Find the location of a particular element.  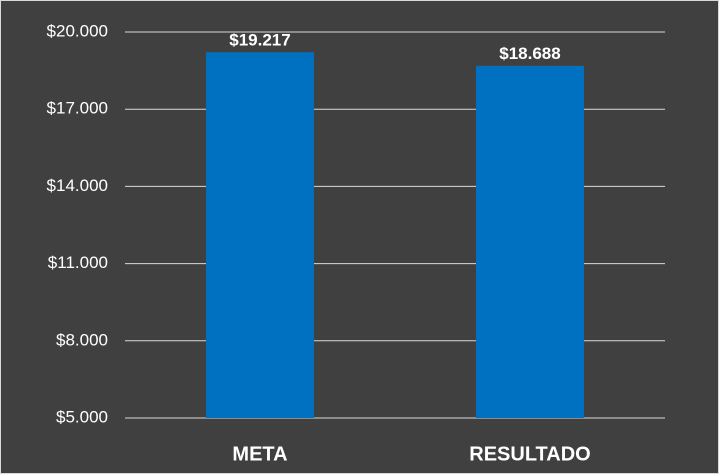

x-tick-label: META is located at coordinates (259, 454).